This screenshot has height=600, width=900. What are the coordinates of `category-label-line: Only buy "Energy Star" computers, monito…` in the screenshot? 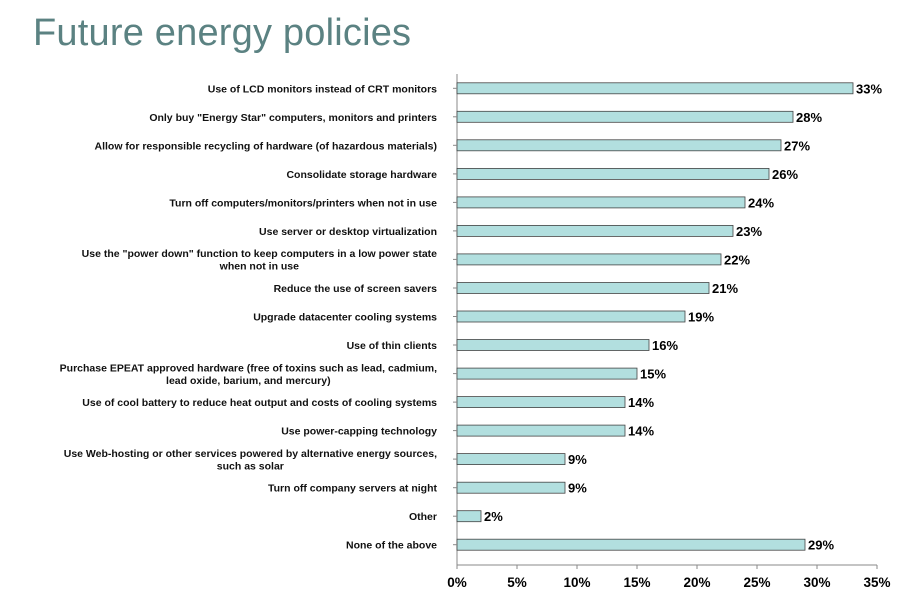 It's located at (293, 118).